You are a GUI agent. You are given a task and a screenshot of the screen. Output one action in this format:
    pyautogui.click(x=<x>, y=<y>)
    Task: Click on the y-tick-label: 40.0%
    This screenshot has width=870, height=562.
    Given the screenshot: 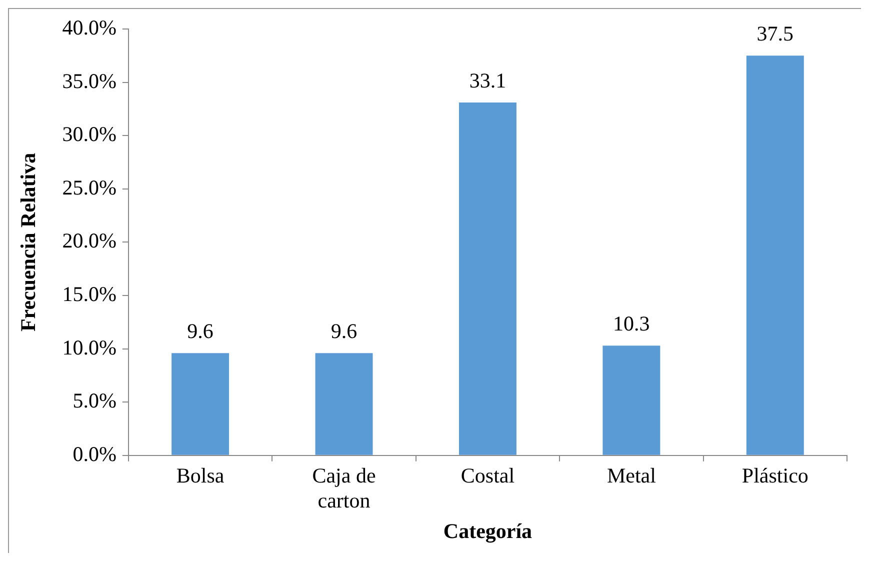 What is the action you would take?
    pyautogui.click(x=89, y=28)
    